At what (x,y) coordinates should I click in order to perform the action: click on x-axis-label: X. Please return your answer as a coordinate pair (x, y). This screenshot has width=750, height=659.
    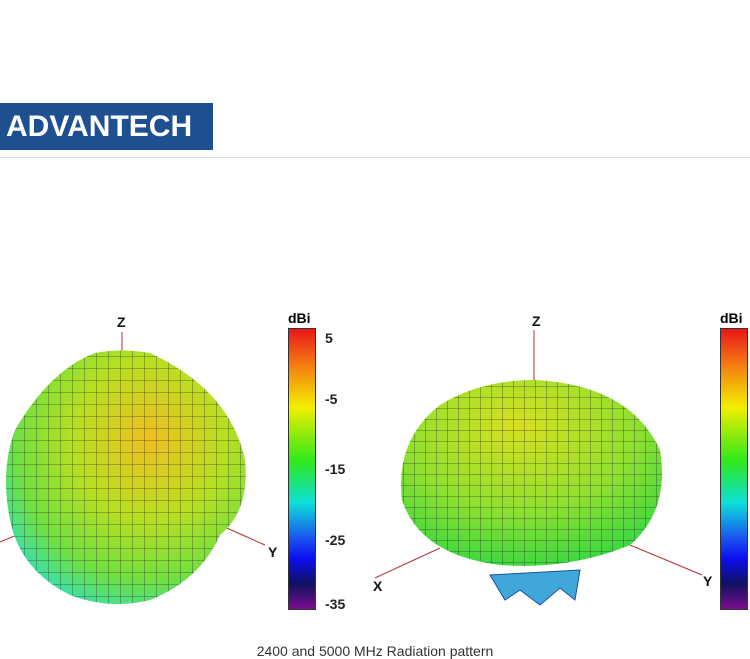
    Looking at the image, I should click on (378, 586).